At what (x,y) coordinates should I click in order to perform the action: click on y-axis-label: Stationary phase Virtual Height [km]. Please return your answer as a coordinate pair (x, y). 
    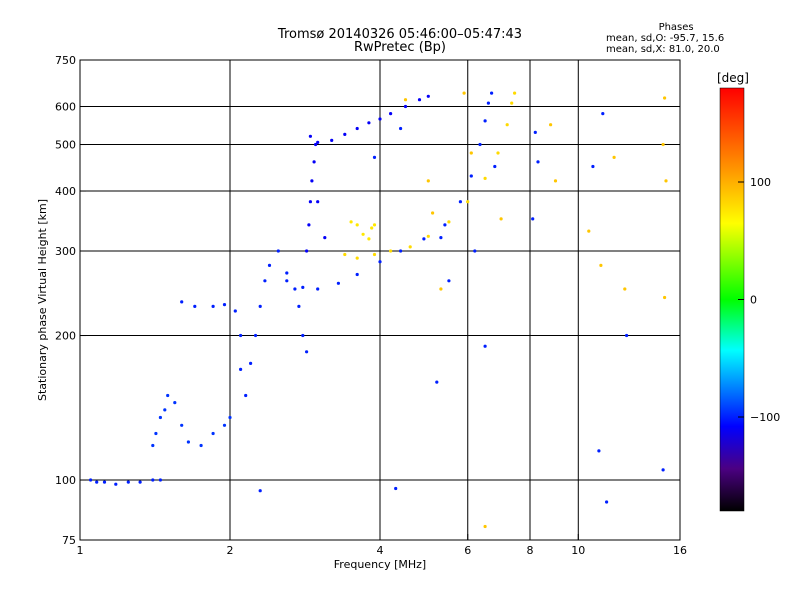
    Looking at the image, I should click on (42, 300).